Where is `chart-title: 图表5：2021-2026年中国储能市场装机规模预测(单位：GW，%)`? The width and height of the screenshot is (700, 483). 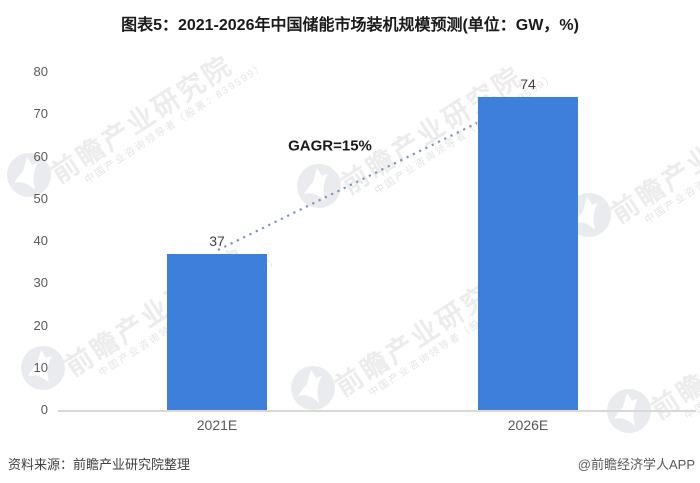 chart-title: 图表5：2021-2026年中国储能市场装机规模预测(单位：GW，%) is located at coordinates (350, 25).